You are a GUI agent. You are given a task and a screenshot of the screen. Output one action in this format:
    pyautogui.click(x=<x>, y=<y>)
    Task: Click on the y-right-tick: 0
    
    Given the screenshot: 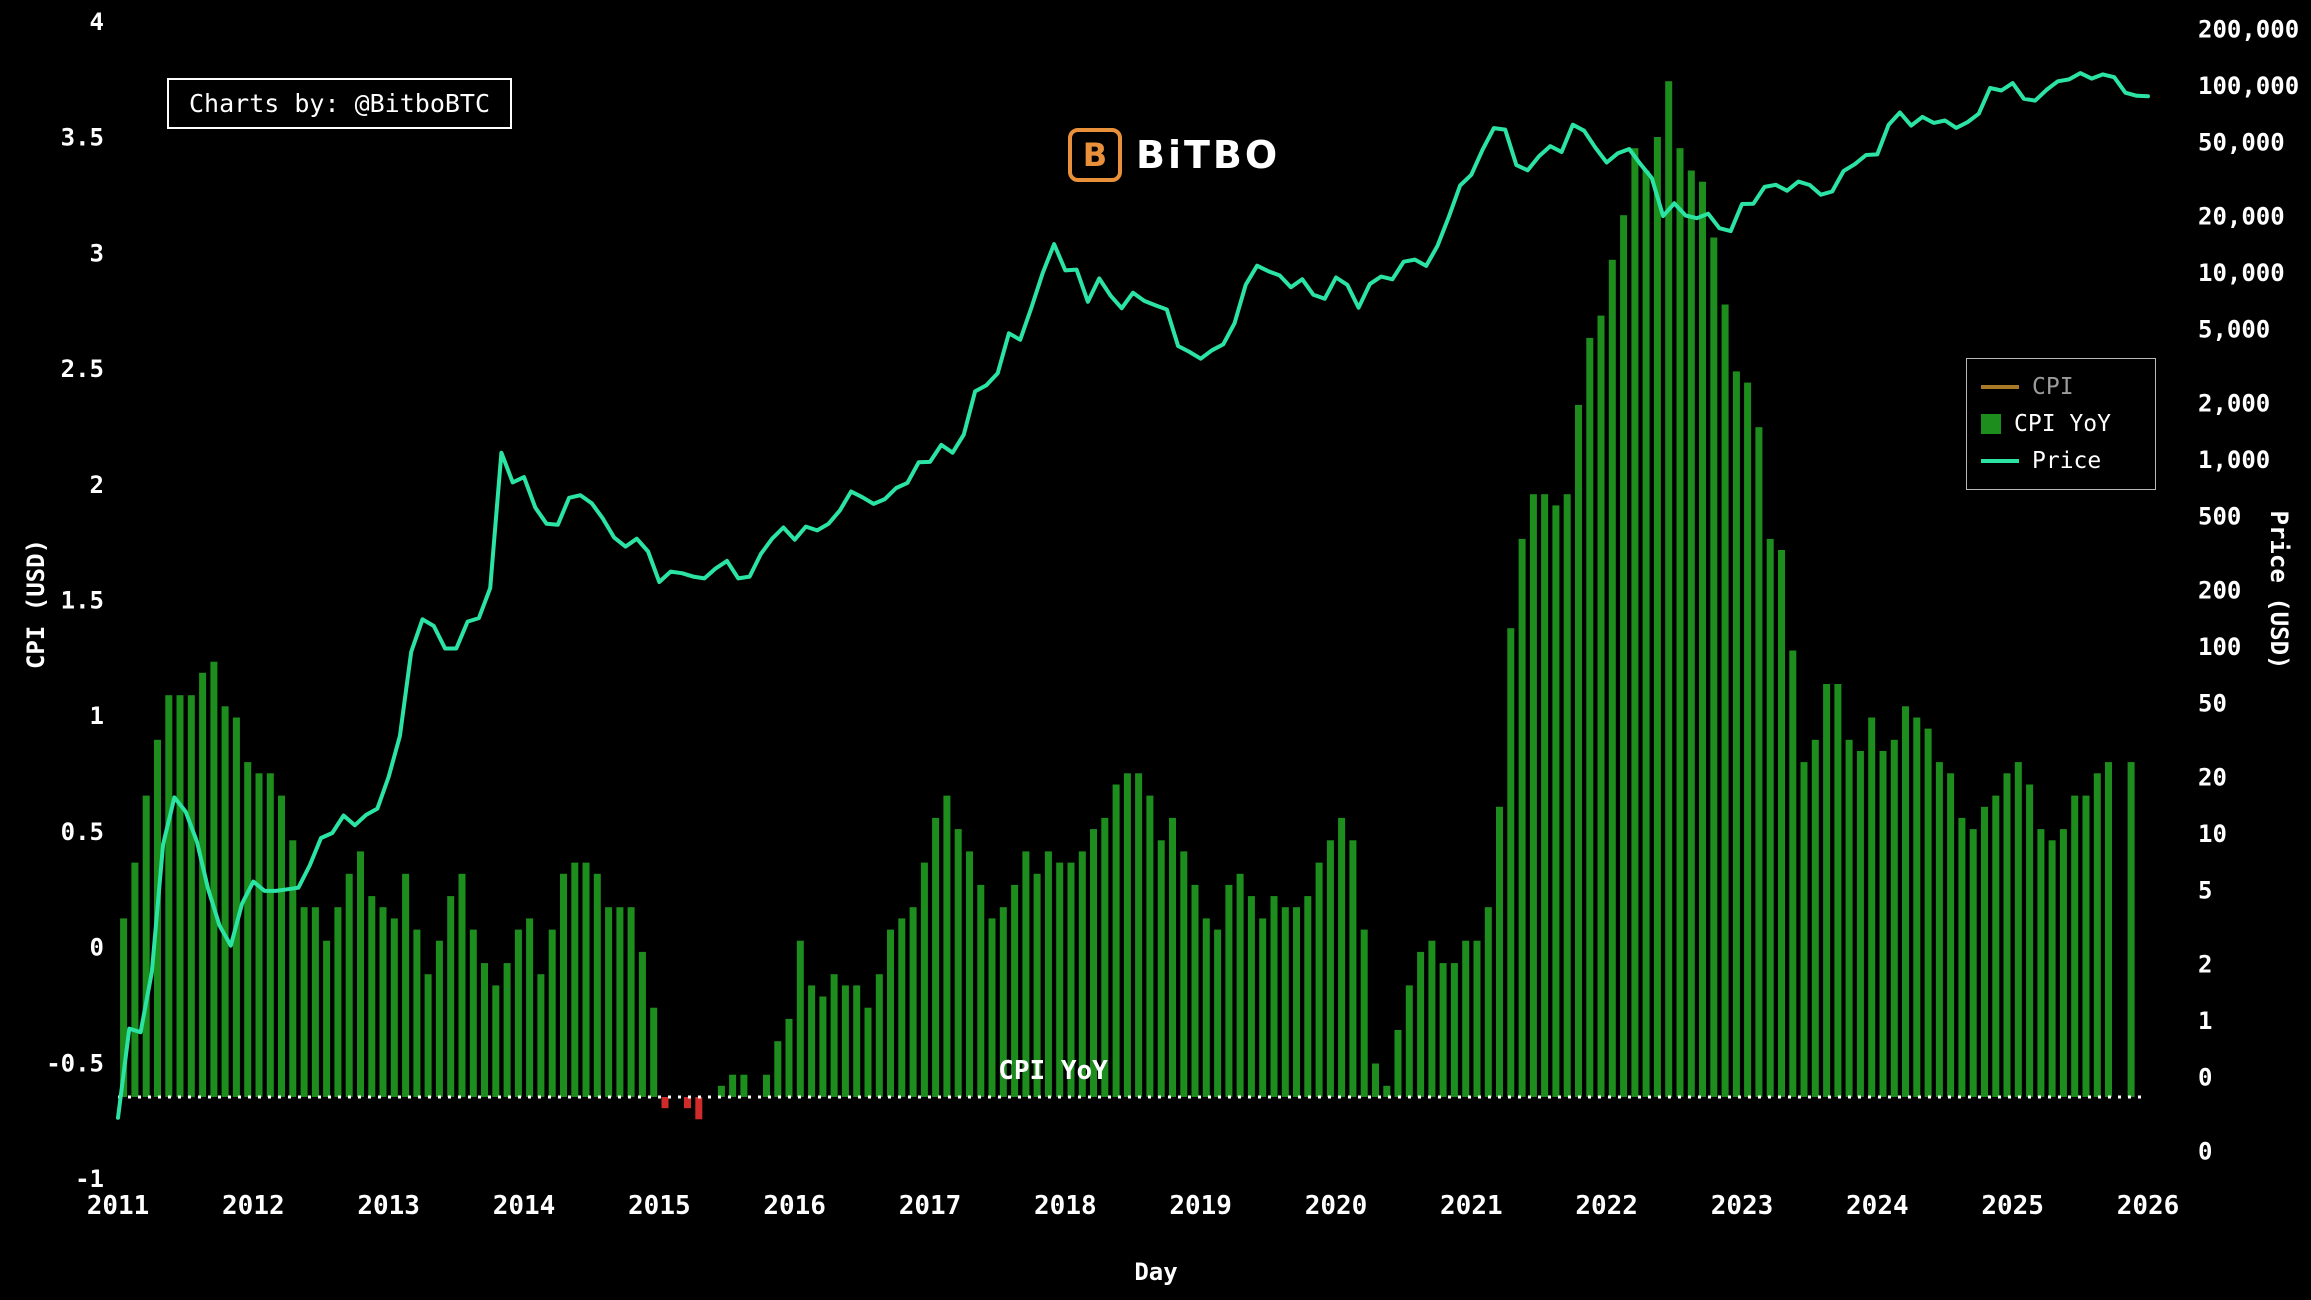 What is the action you would take?
    pyautogui.click(x=2205, y=1152)
    